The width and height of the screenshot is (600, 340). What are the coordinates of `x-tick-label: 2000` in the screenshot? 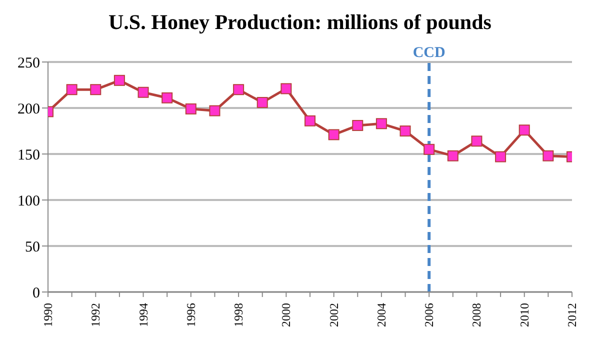 It's located at (286, 315).